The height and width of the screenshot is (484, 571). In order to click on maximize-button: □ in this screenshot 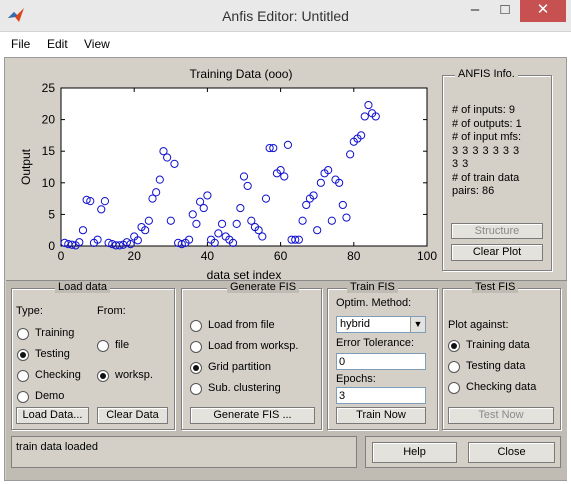, I will do `click(505, 11)`.